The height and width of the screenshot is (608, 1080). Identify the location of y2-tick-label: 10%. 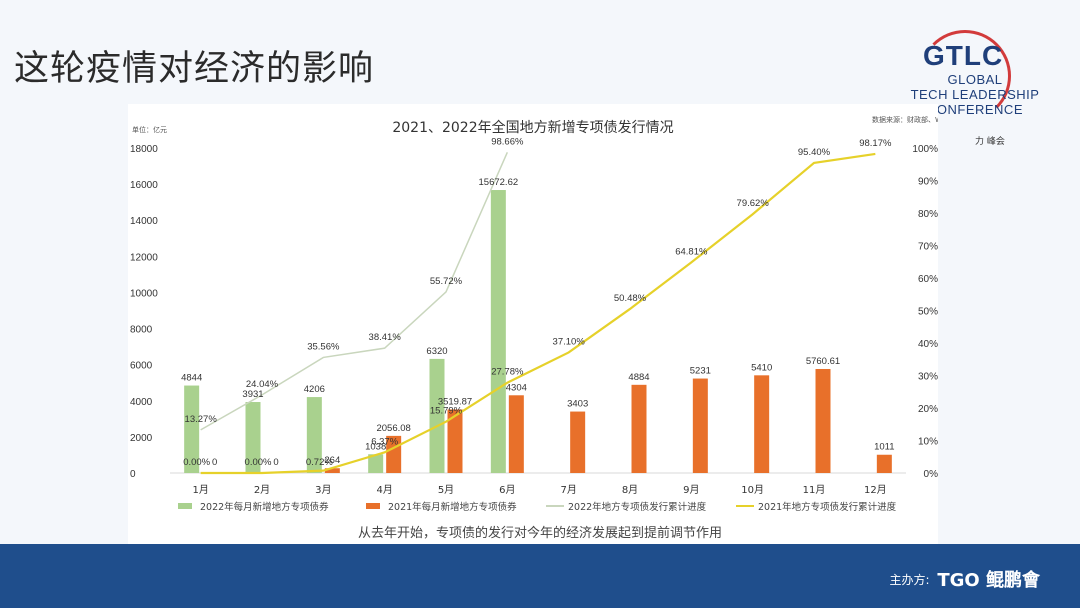
(928, 442).